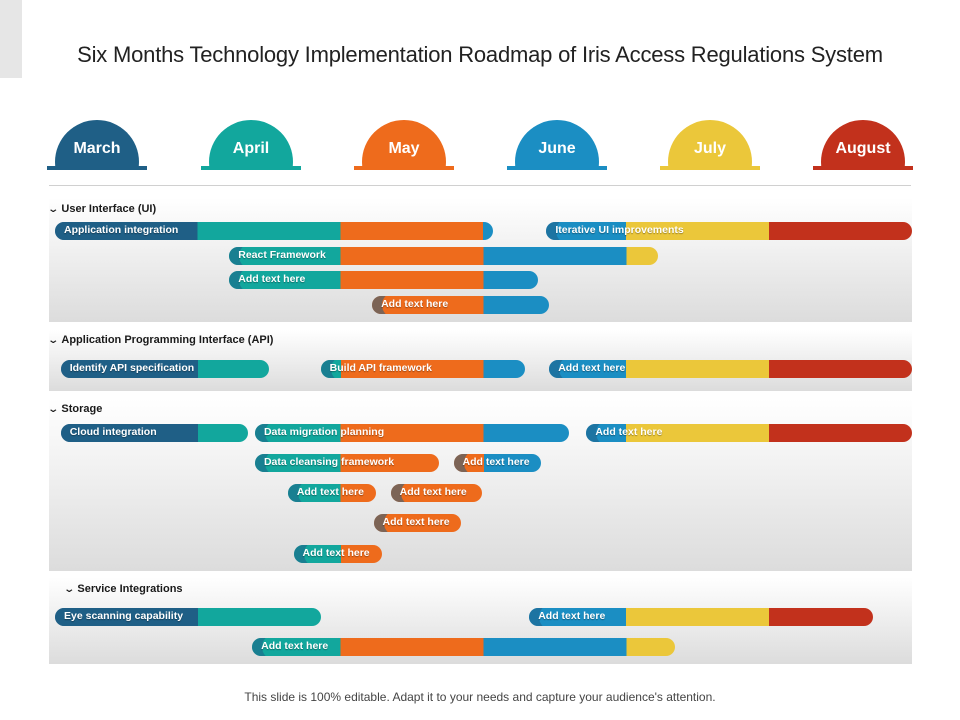 This screenshot has width=960, height=720. What do you see at coordinates (97, 175) in the screenshot?
I see `month-march: March` at bounding box center [97, 175].